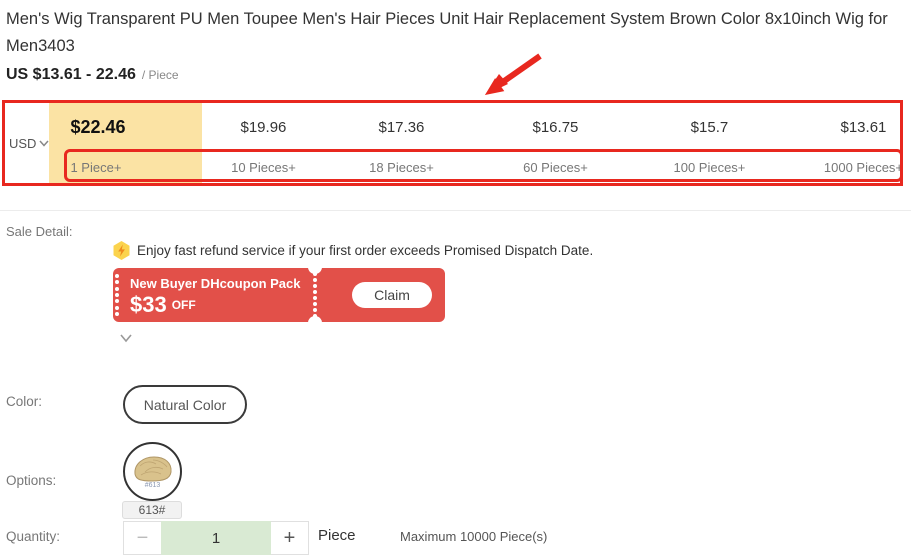 This screenshot has height=557, width=911. What do you see at coordinates (142, 538) in the screenshot?
I see `quantity-decrease-button: −` at bounding box center [142, 538].